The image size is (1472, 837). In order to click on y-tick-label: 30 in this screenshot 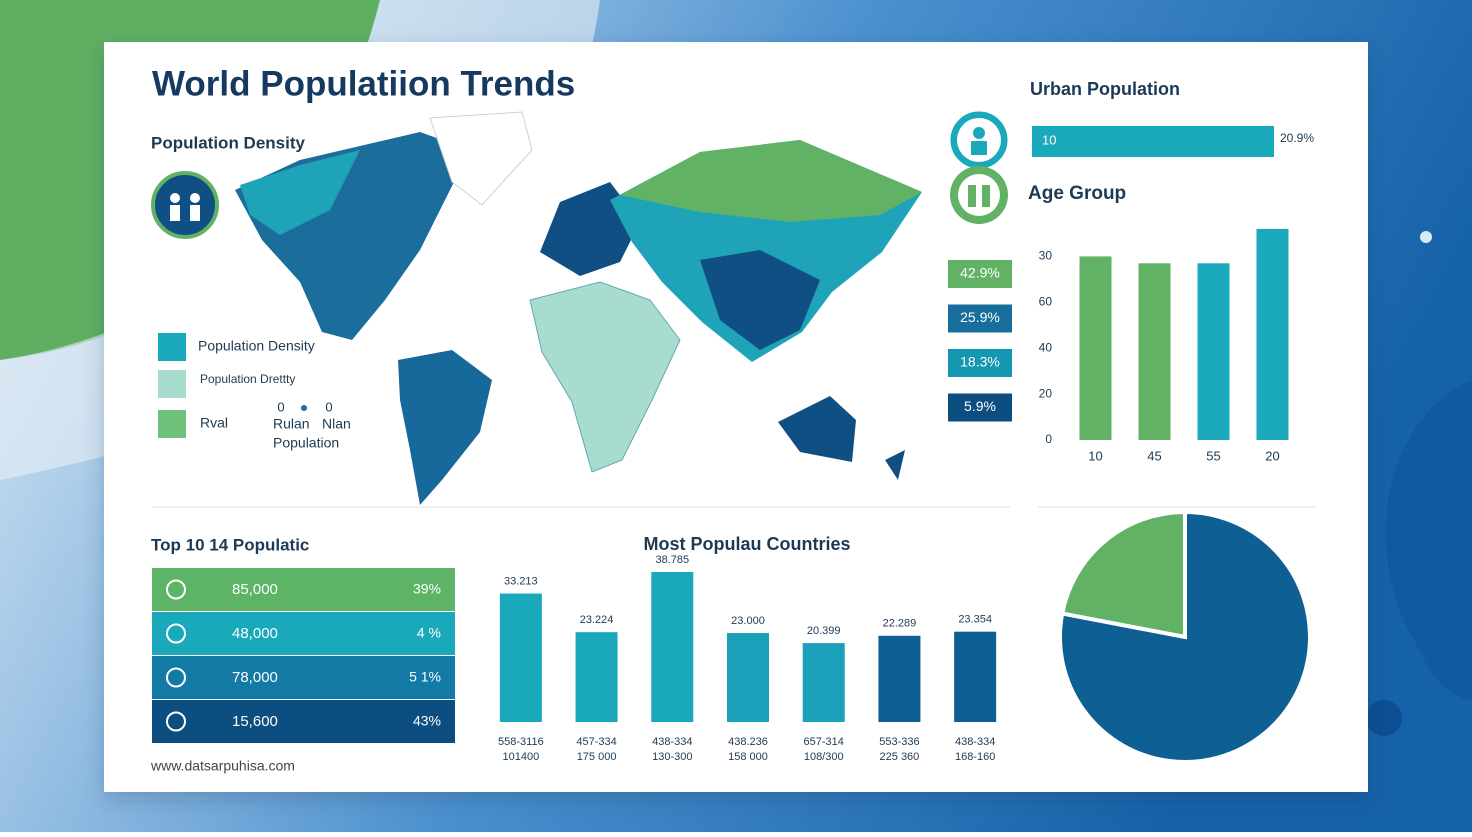, I will do `click(1046, 256)`.